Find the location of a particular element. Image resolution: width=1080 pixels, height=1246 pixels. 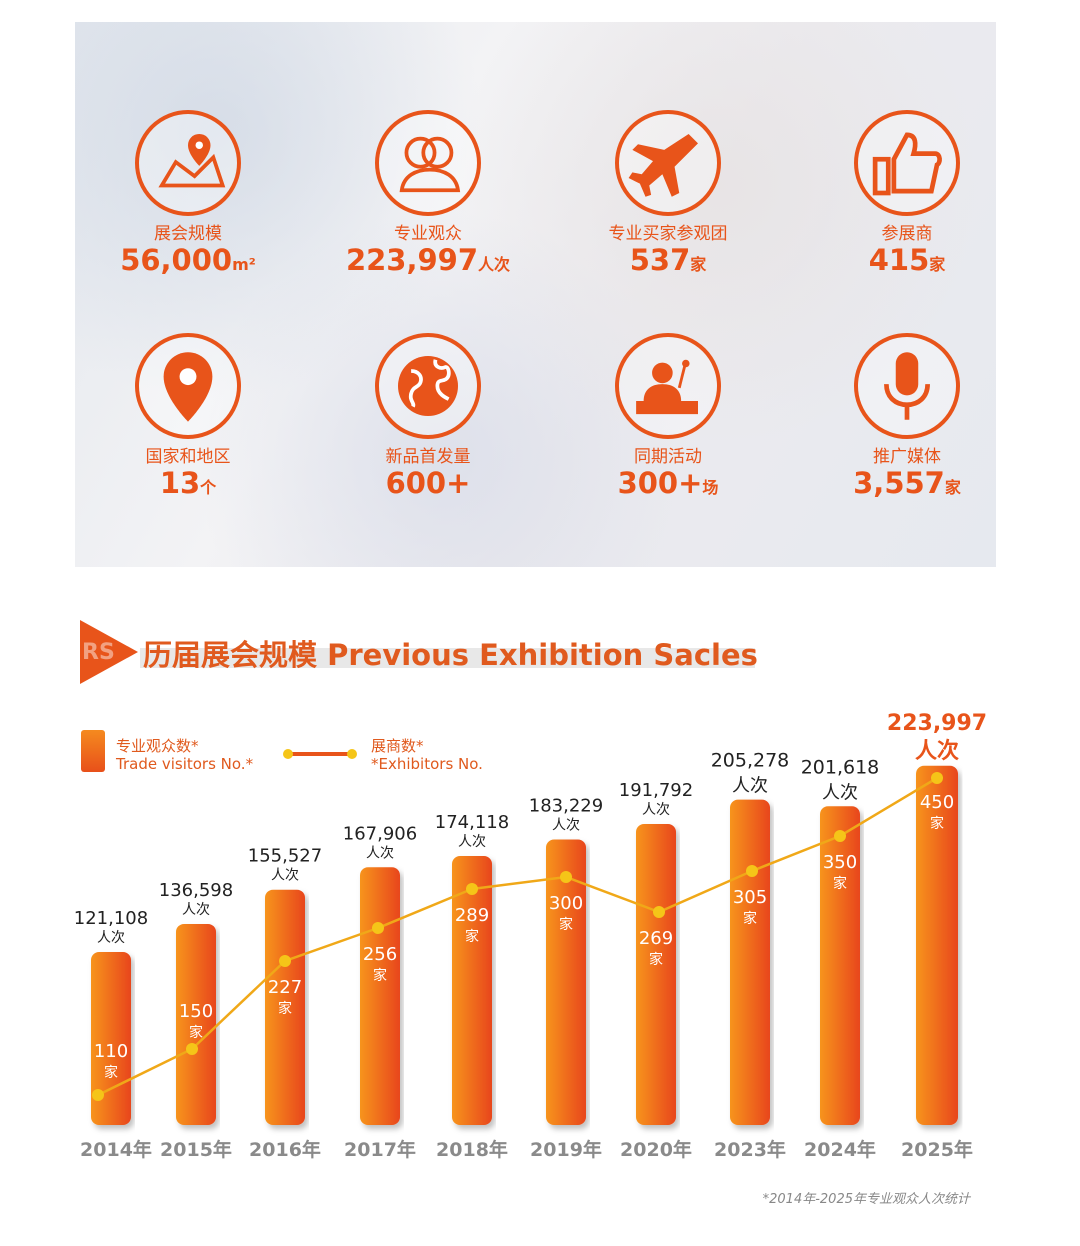

bar-value-label: 155,527 is located at coordinates (285, 856).